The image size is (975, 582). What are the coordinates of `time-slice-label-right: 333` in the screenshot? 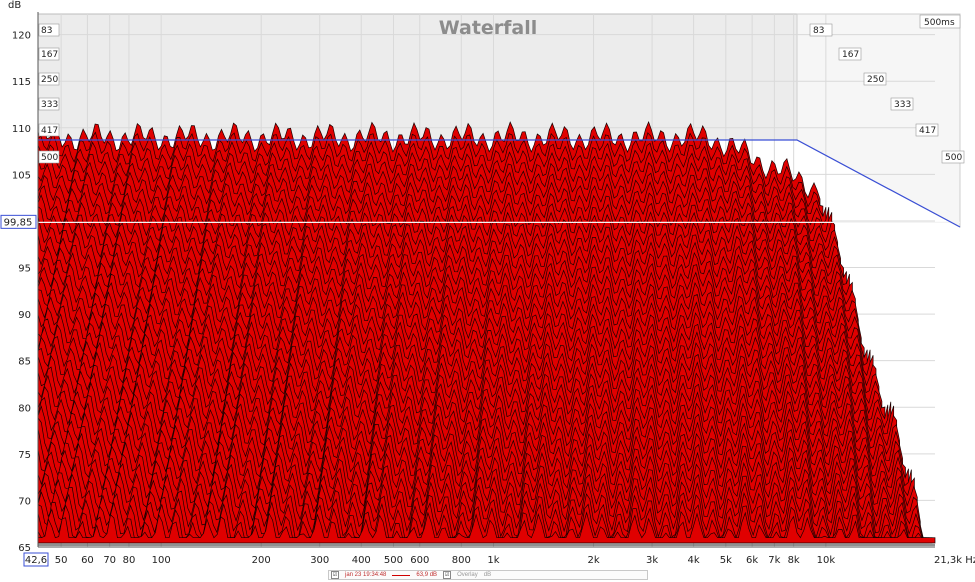 It's located at (902, 105).